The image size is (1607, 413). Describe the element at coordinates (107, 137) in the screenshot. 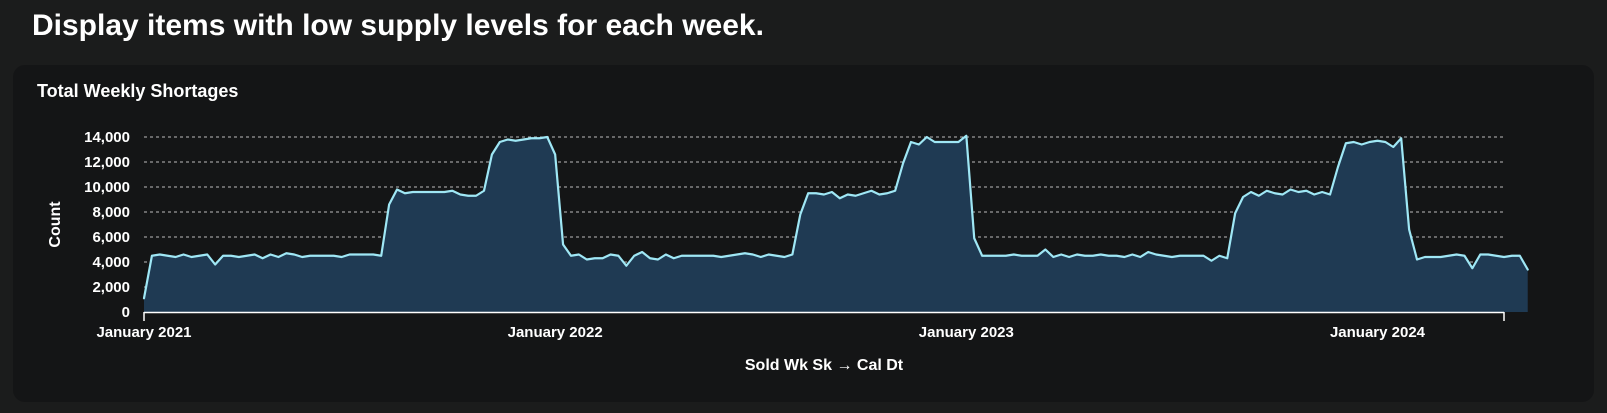

I see `y-tick-label: 14,000` at that location.